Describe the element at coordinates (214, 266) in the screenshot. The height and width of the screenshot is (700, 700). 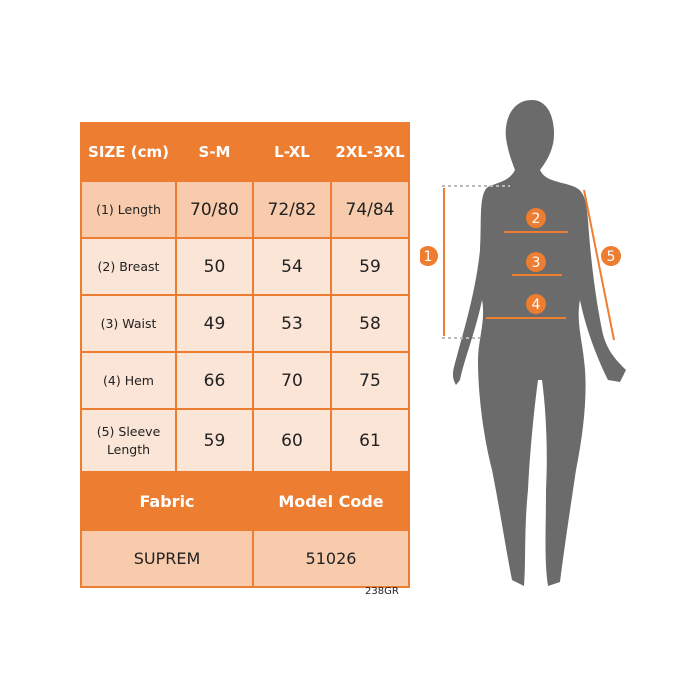
I see `cell: 50` at that location.